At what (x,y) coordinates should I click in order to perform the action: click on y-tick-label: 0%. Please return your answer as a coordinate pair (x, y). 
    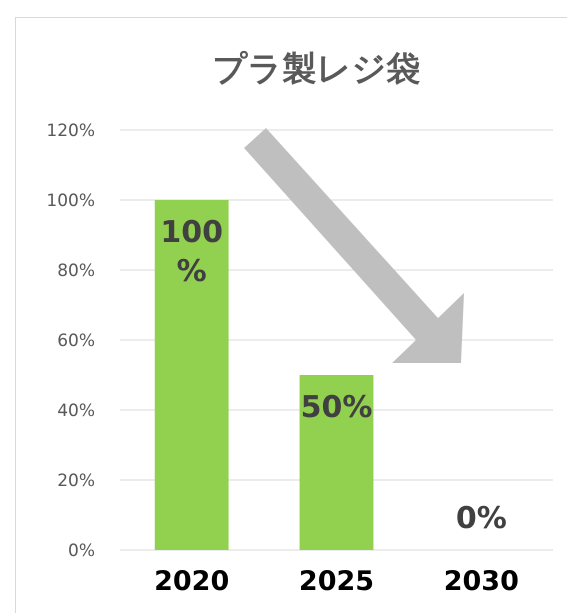
    Looking at the image, I should click on (81, 550).